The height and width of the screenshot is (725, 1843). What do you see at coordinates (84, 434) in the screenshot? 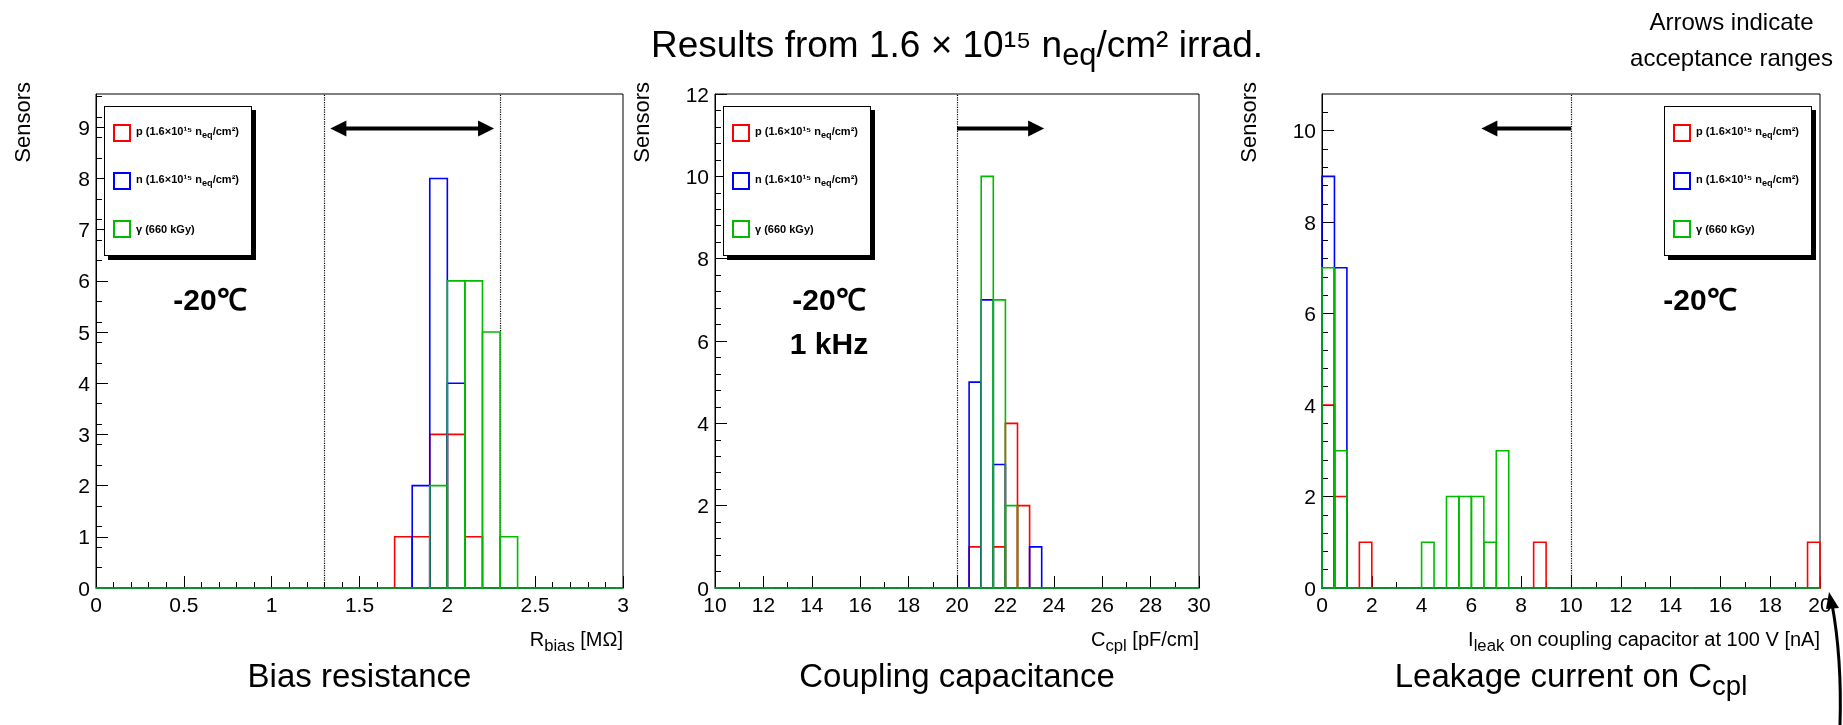
I see `y-tick-label: 3` at bounding box center [84, 434].